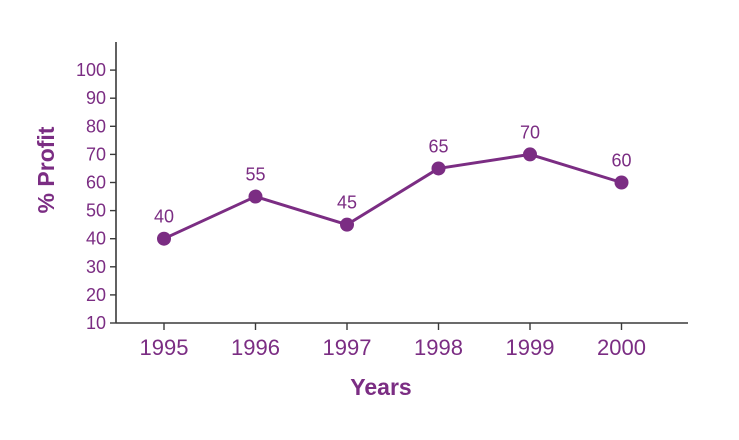 This screenshot has height=440, width=739. Describe the element at coordinates (392, 196) in the screenshot. I see `series-line` at that location.